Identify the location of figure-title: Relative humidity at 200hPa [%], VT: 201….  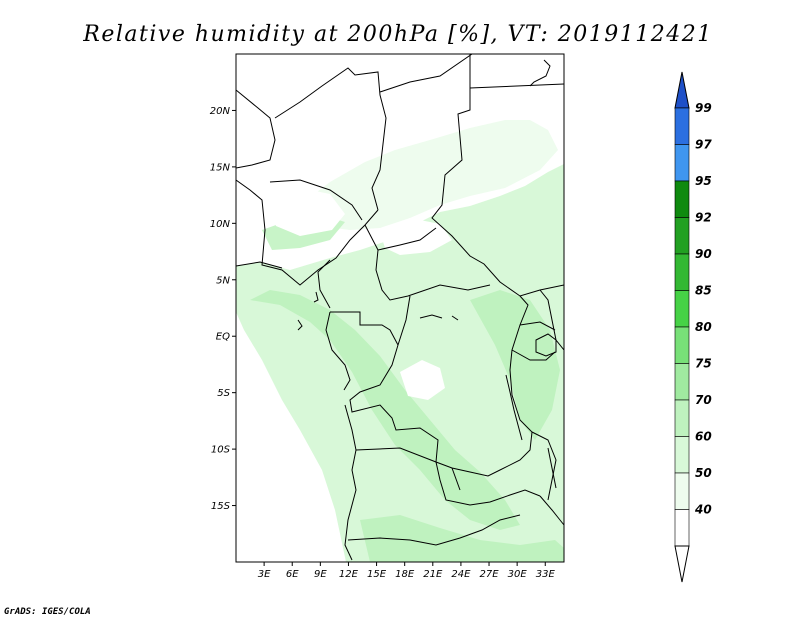
(397, 34).